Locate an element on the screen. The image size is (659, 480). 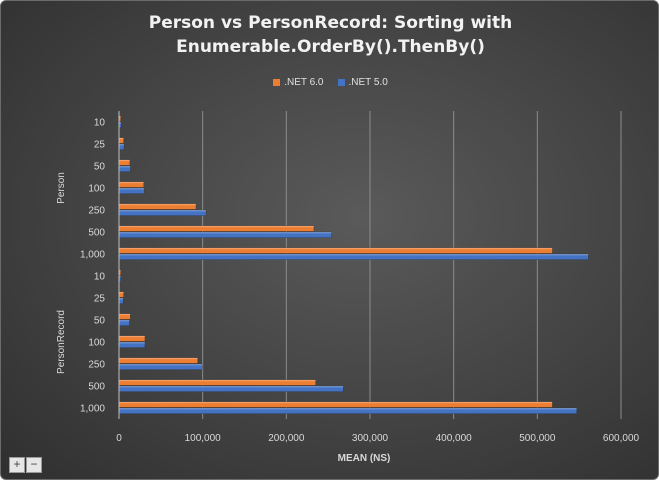
x-tick-label: 100,000 is located at coordinates (203, 438).